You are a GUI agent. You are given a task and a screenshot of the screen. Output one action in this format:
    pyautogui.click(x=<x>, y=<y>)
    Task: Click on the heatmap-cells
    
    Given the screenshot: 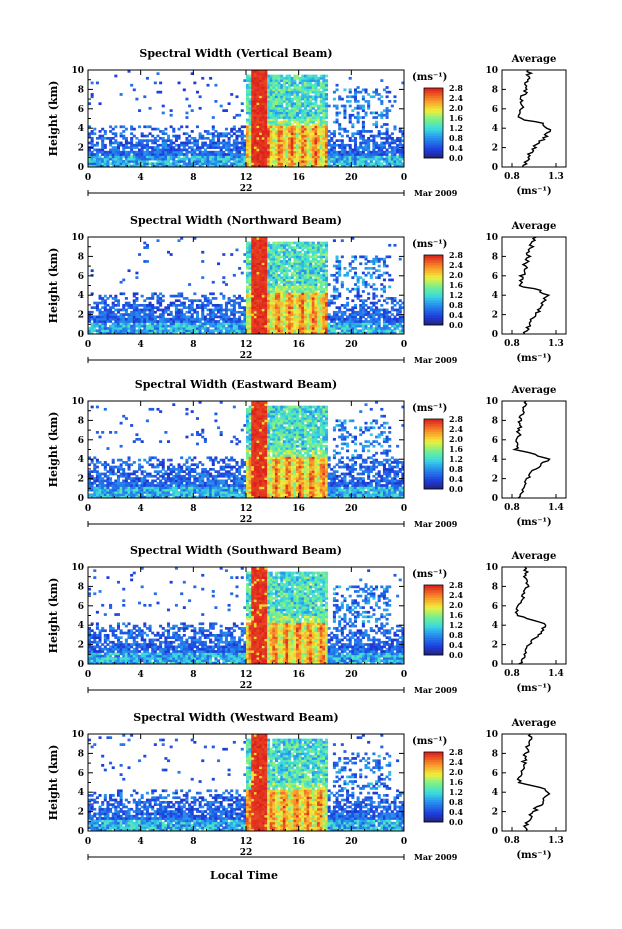 What is the action you would take?
    pyautogui.click(x=246, y=286)
    